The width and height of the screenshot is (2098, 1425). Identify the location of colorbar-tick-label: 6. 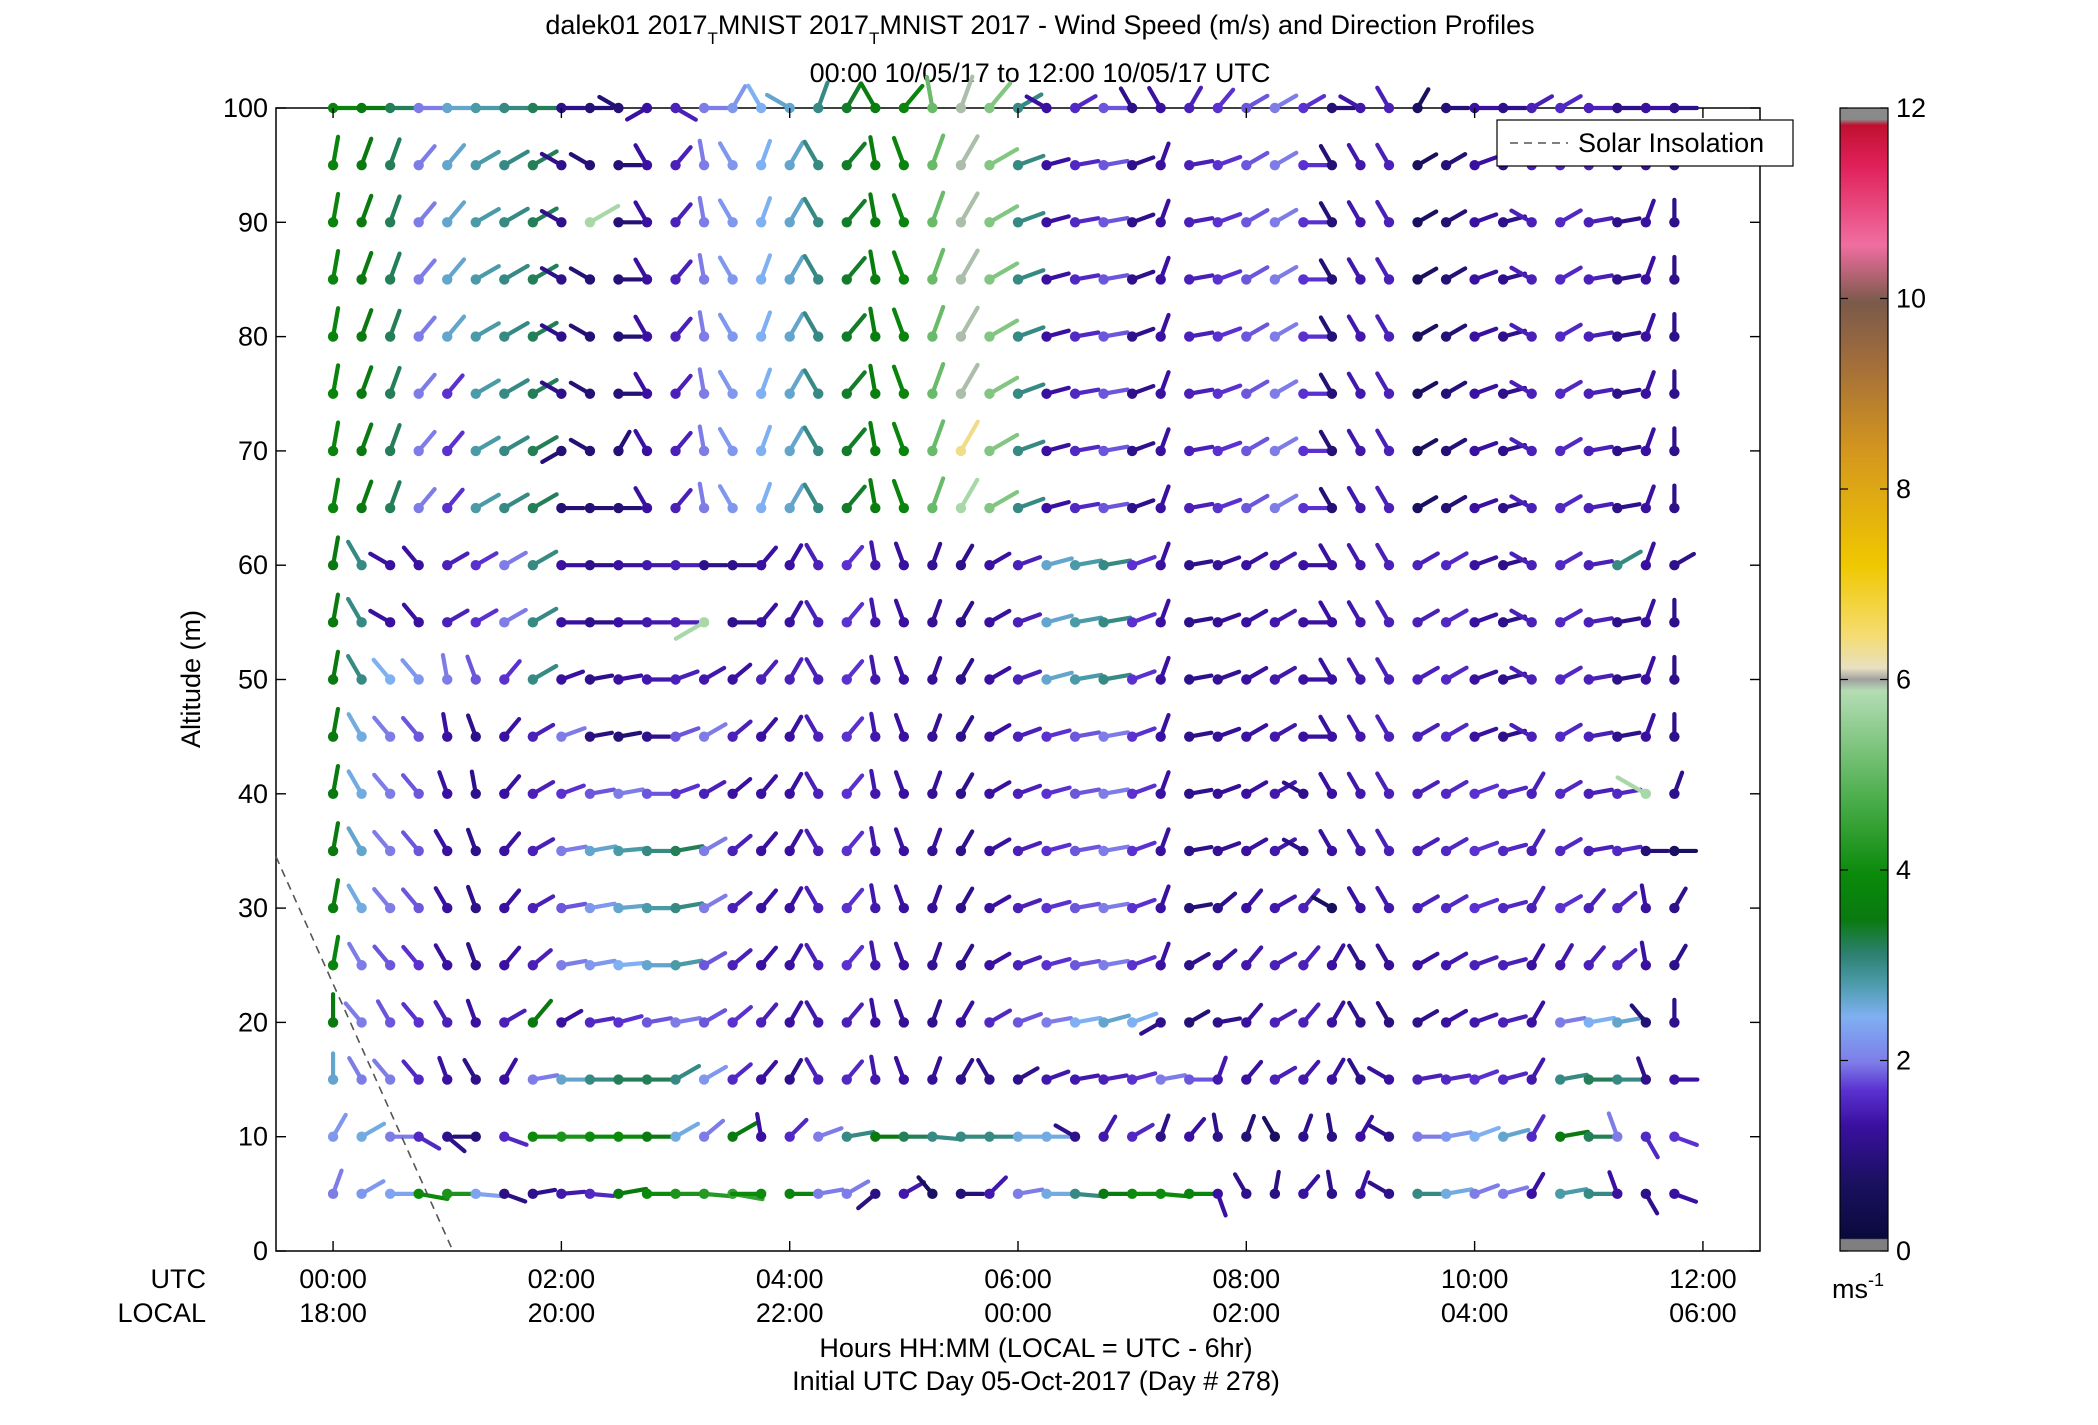
(1903, 680).